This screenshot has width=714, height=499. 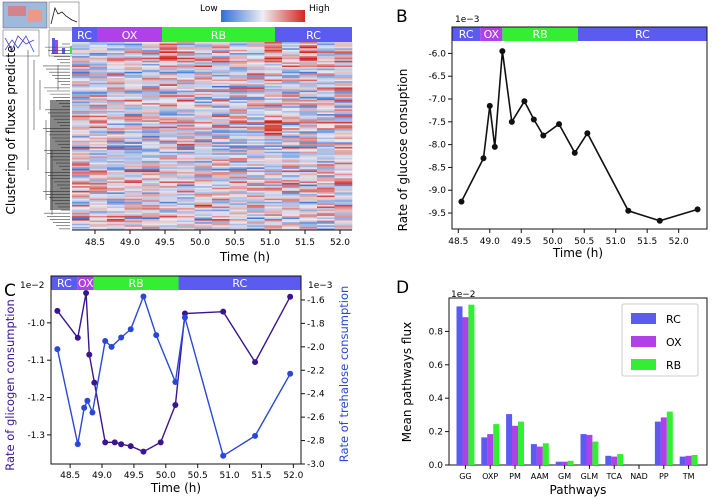 What do you see at coordinates (688, 460) in the screenshot?
I see `bar-ox-tm` at bounding box center [688, 460].